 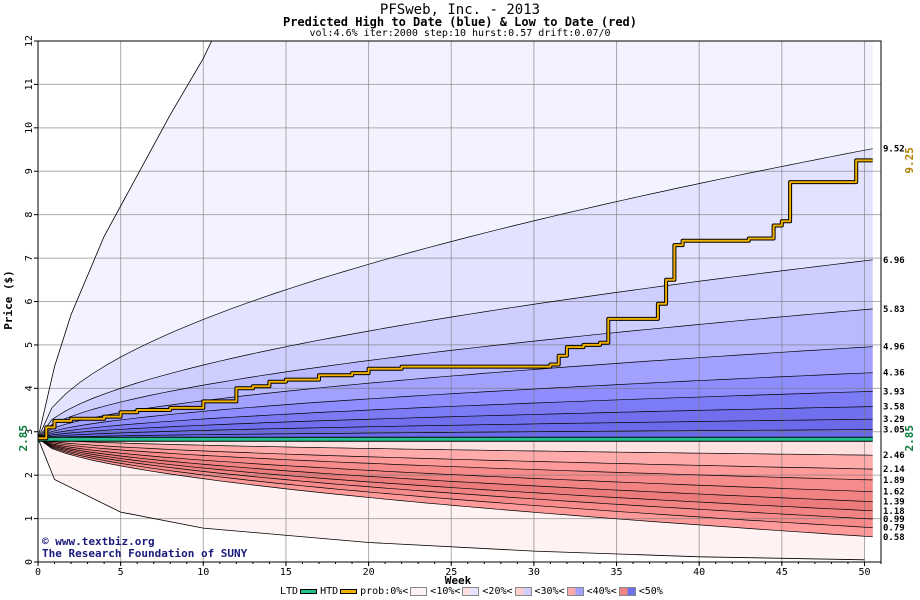 I want to click on low-level-label-0: 2.46, so click(x=894, y=456).